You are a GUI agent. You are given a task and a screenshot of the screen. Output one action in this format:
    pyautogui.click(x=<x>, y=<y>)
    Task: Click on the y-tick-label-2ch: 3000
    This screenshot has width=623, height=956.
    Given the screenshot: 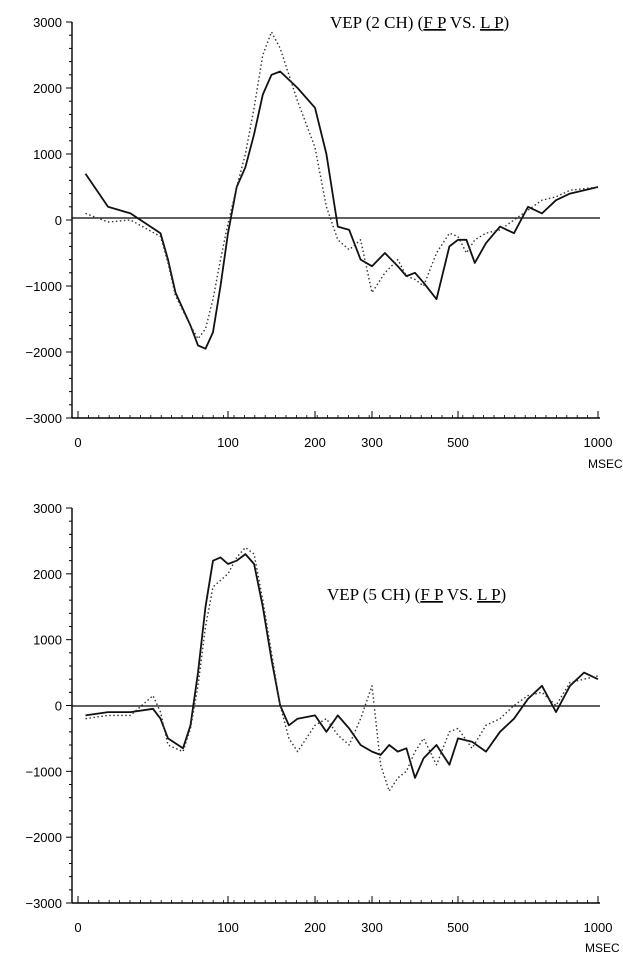 What is the action you would take?
    pyautogui.click(x=47, y=22)
    